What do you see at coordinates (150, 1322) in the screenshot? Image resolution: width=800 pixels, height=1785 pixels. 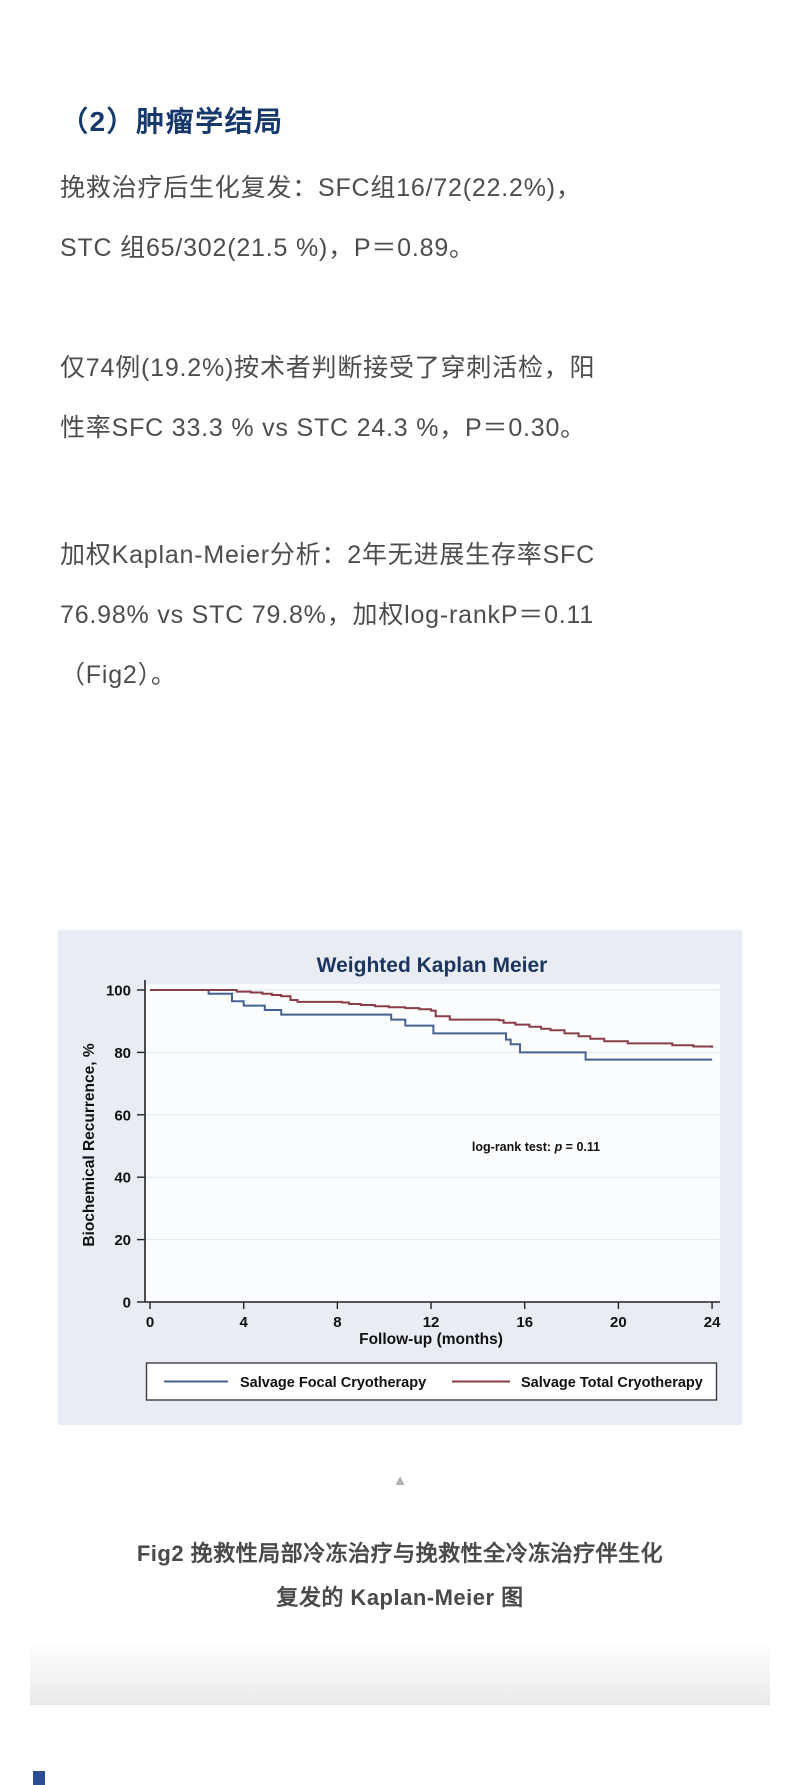 I see `x-tick-label: 0` at bounding box center [150, 1322].